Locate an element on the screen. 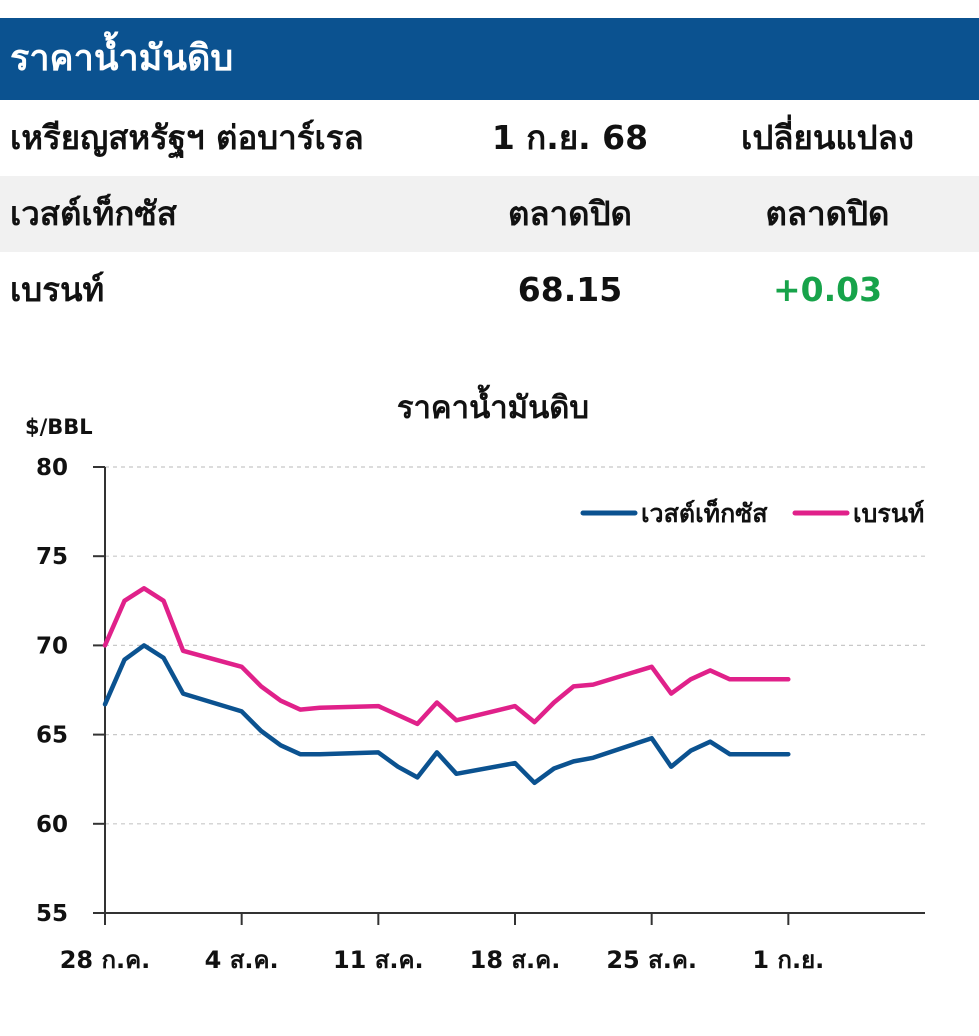  legend-wti-label: เวสต์เท็กซัส is located at coordinates (704, 513).